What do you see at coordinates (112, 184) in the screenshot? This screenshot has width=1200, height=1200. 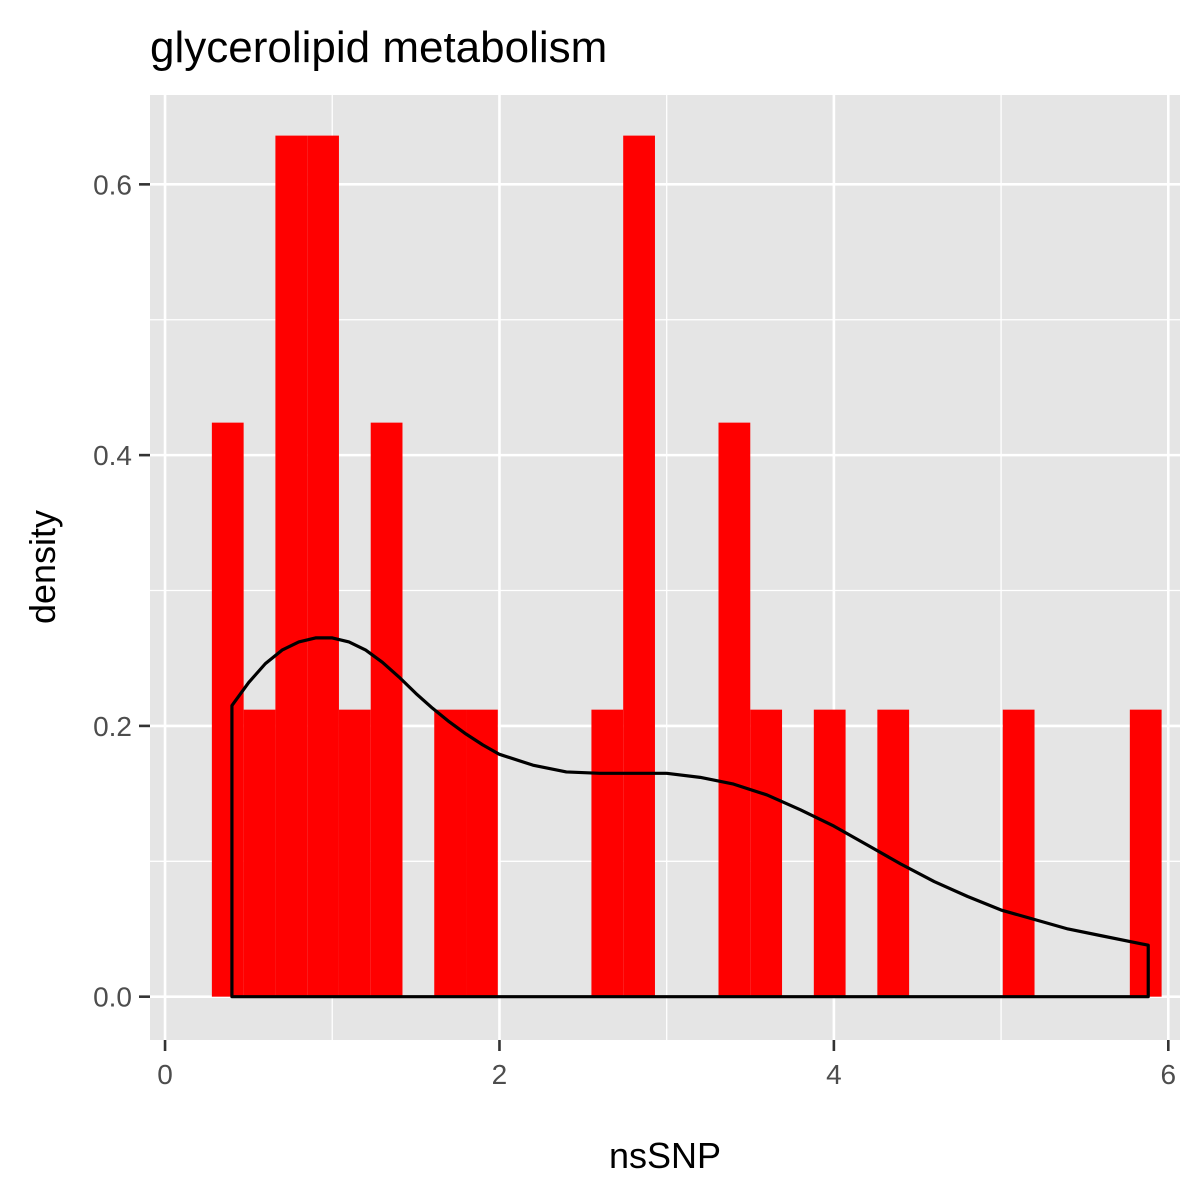 I see `y-tick-label: 0.6` at bounding box center [112, 184].